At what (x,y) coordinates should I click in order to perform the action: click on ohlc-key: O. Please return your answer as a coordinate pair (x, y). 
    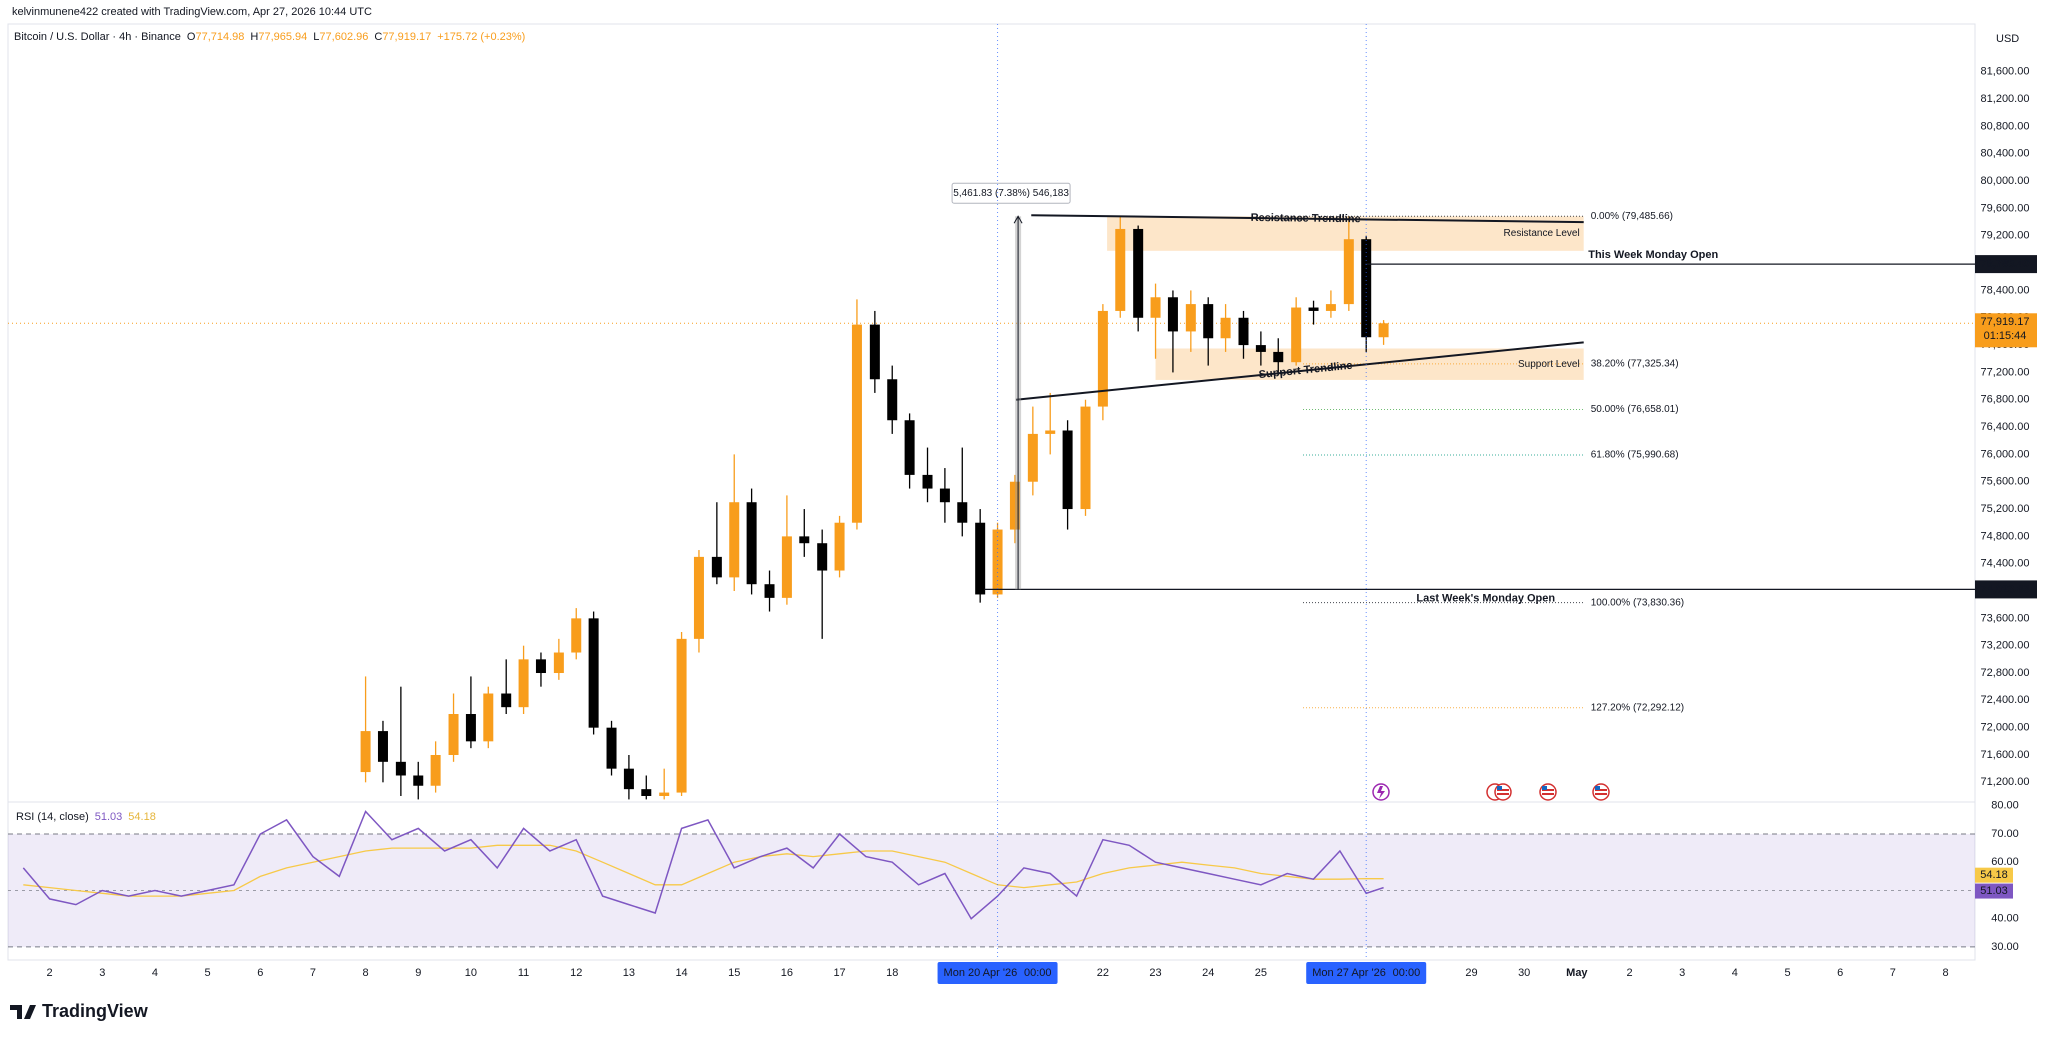
    Looking at the image, I should click on (191, 37).